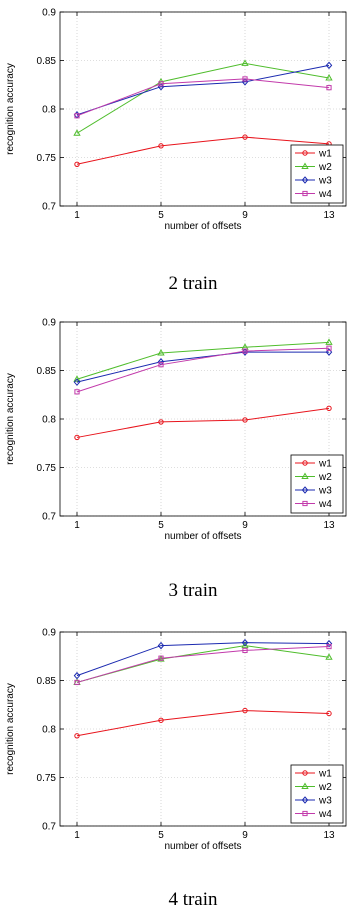  What do you see at coordinates (202, 536) in the screenshot?
I see `x-axis-label: number of offsets` at bounding box center [202, 536].